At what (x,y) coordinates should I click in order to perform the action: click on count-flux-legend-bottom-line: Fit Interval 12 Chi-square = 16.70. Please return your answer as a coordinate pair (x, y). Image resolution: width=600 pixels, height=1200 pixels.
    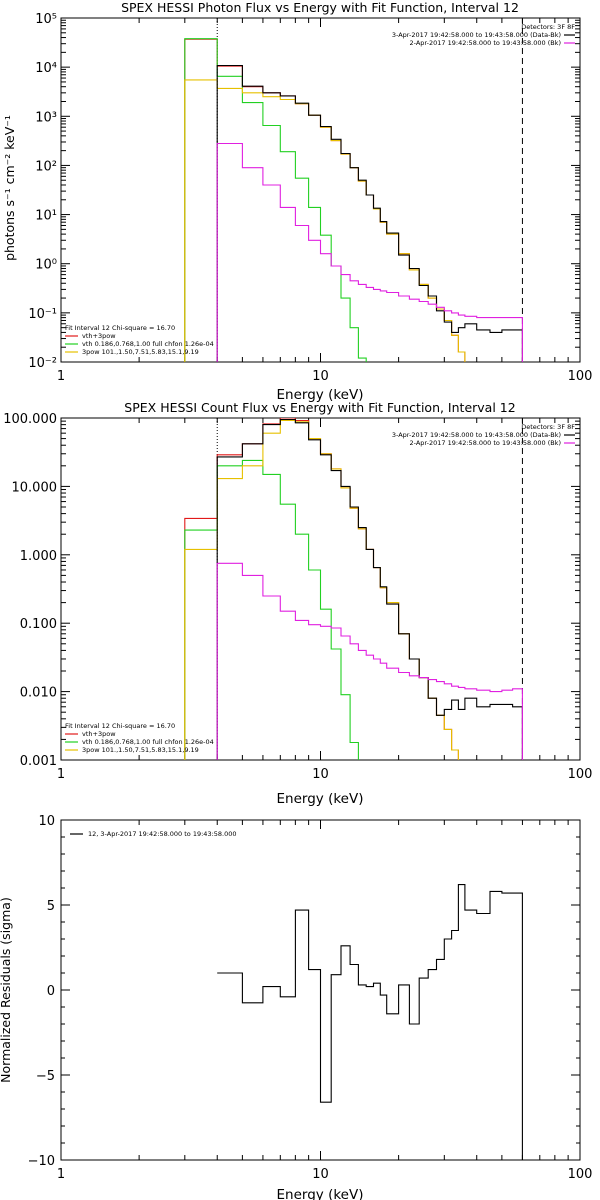
    Looking at the image, I should click on (120, 726).